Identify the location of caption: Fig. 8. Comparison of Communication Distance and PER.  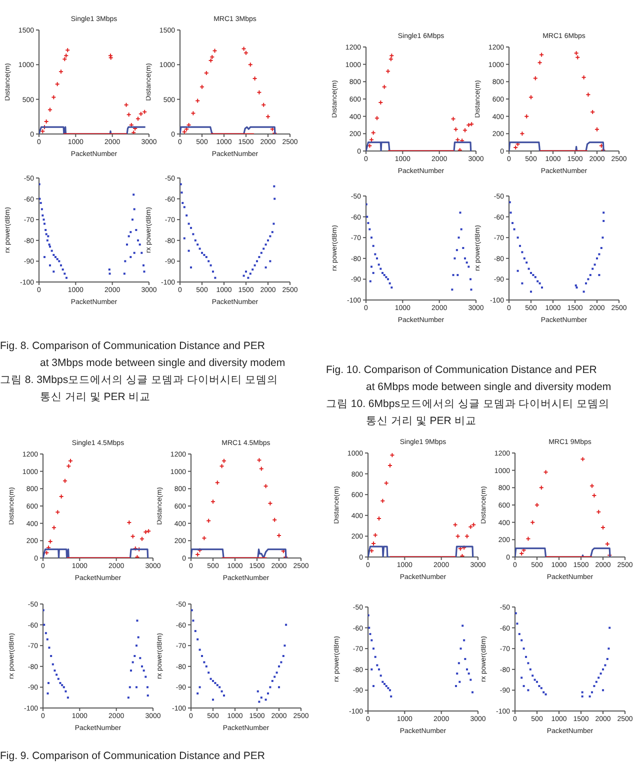
(133, 346).